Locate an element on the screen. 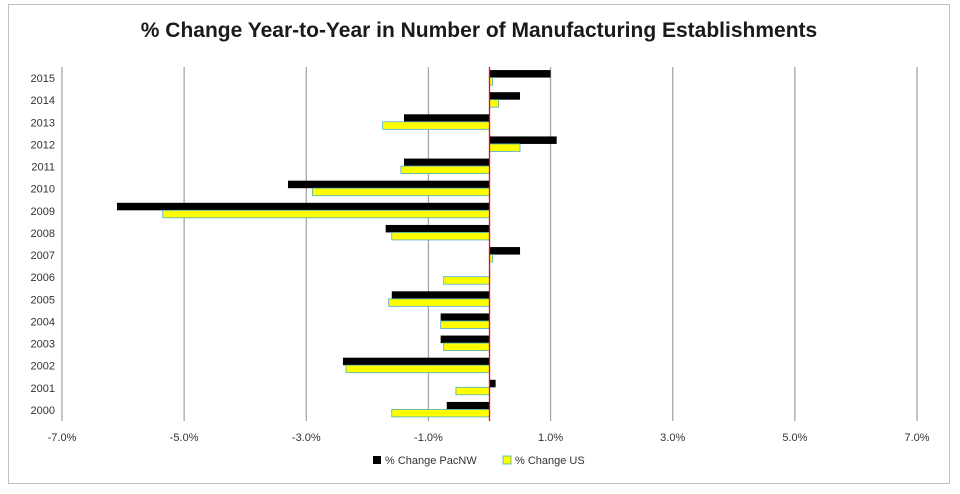 This screenshot has width=960, height=494. y-tick-label: 2012 is located at coordinates (43, 145).